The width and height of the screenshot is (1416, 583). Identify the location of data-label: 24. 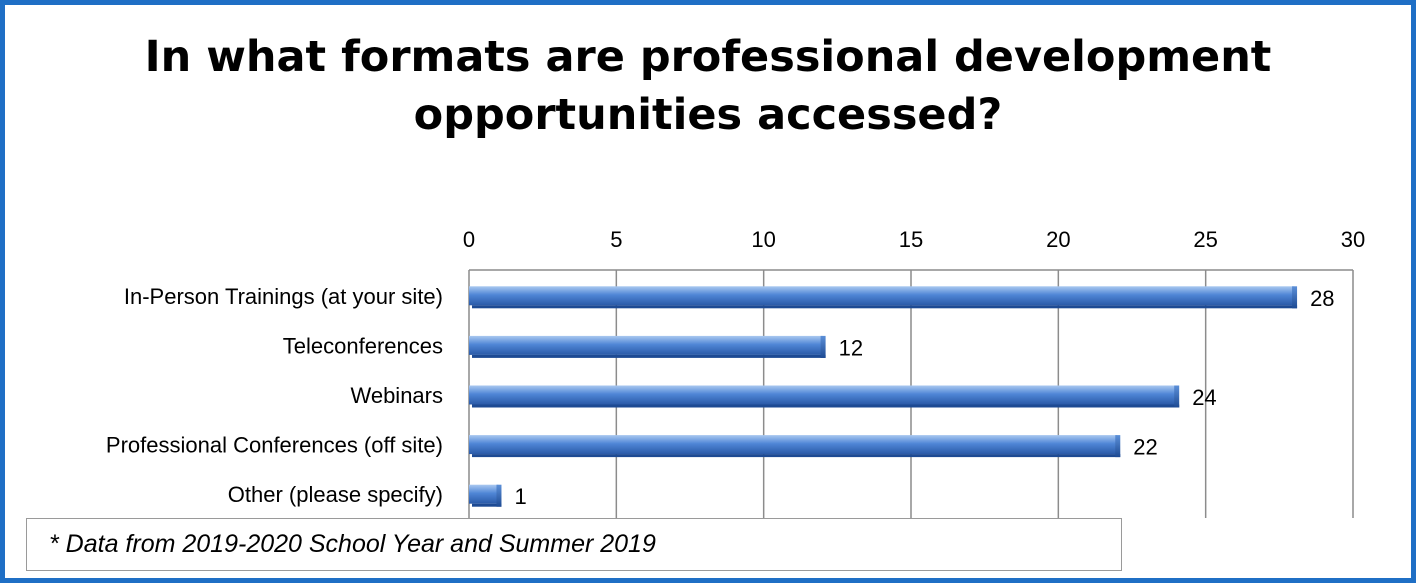
(1204, 397).